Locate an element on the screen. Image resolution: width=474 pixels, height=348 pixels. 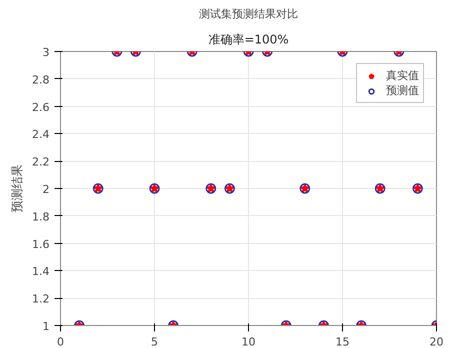
legend-label: 真实值 is located at coordinates (402, 75).